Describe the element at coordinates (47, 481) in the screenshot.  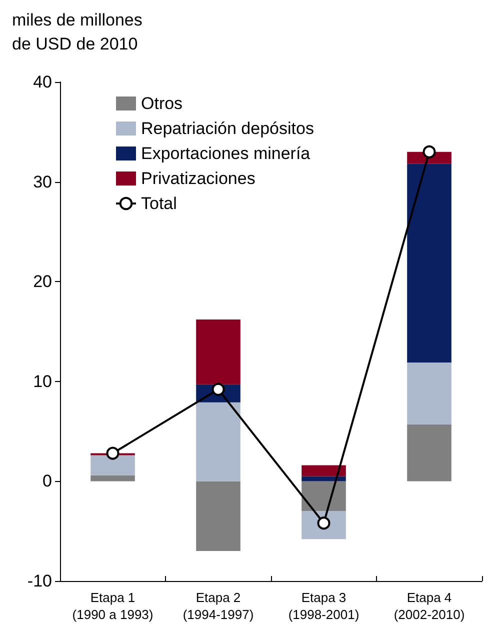
I see `y-tick-label: 0` at that location.